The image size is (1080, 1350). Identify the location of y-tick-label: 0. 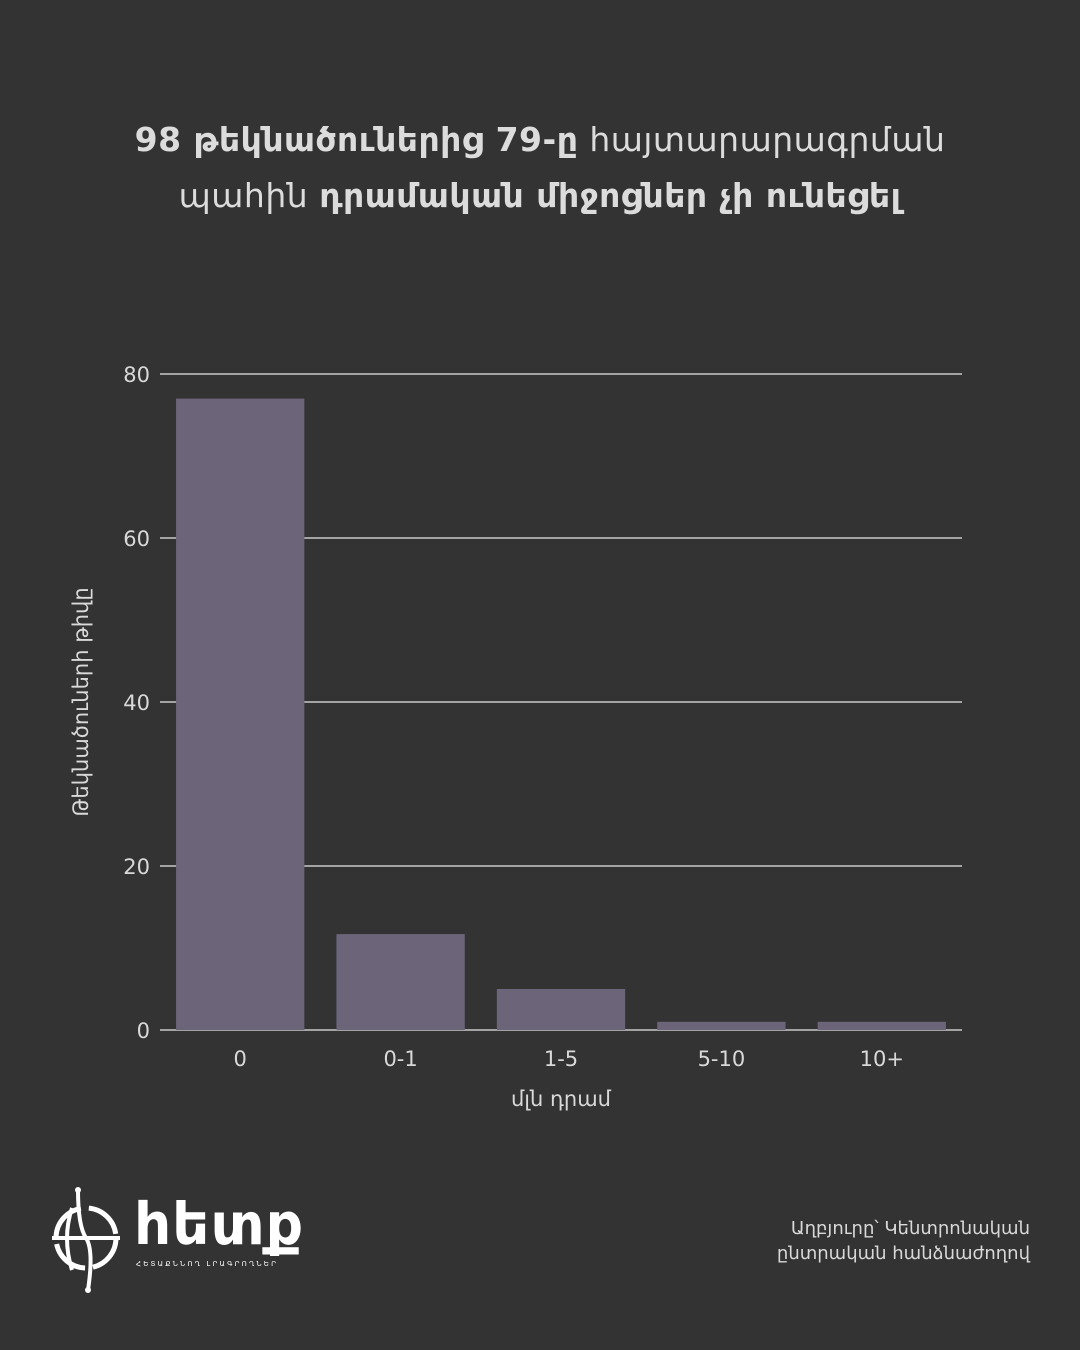
(143, 1031).